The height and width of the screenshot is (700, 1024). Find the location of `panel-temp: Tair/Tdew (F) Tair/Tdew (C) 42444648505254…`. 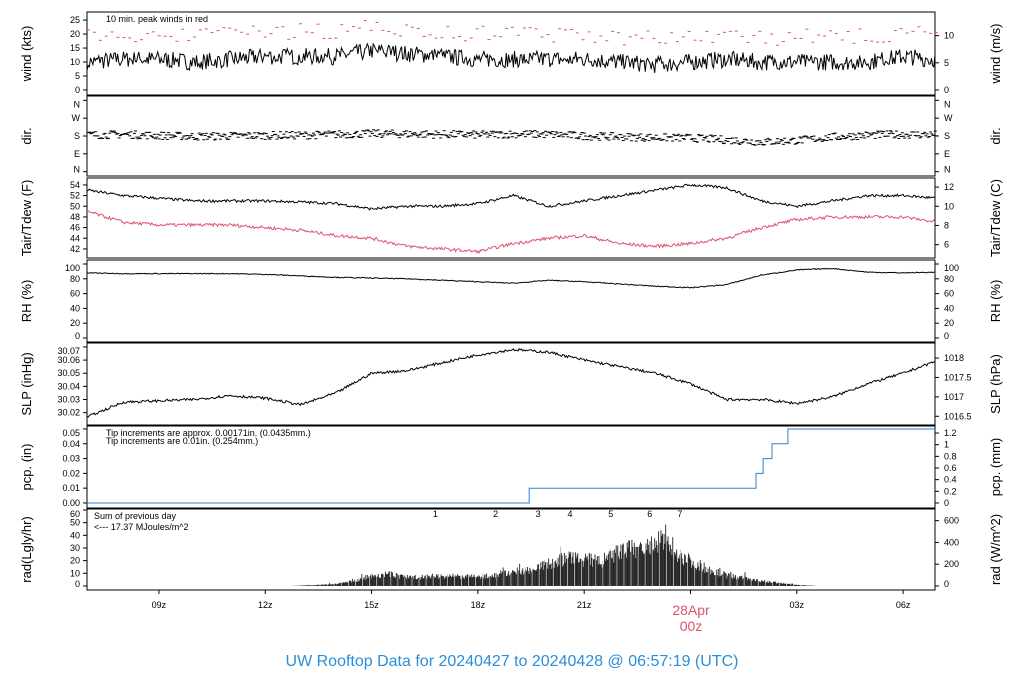

panel-temp: Tair/Tdew (F) Tair/Tdew (C) 42444648505254… is located at coordinates (511, 218).